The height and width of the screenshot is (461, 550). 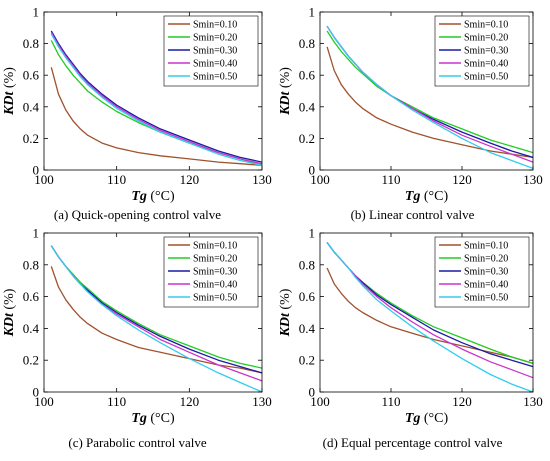 I want to click on x-tick-label-a-3: 130, so click(x=262, y=179).